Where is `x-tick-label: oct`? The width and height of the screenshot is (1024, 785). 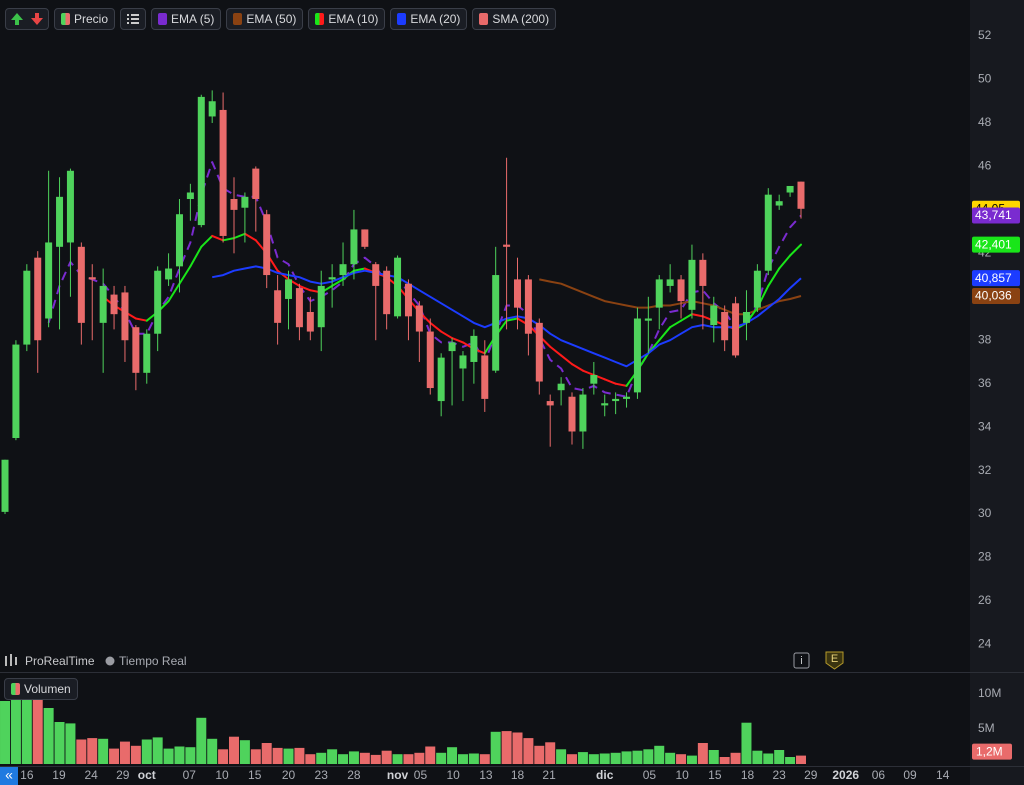
x-tick-label: oct is located at coordinates (147, 775).